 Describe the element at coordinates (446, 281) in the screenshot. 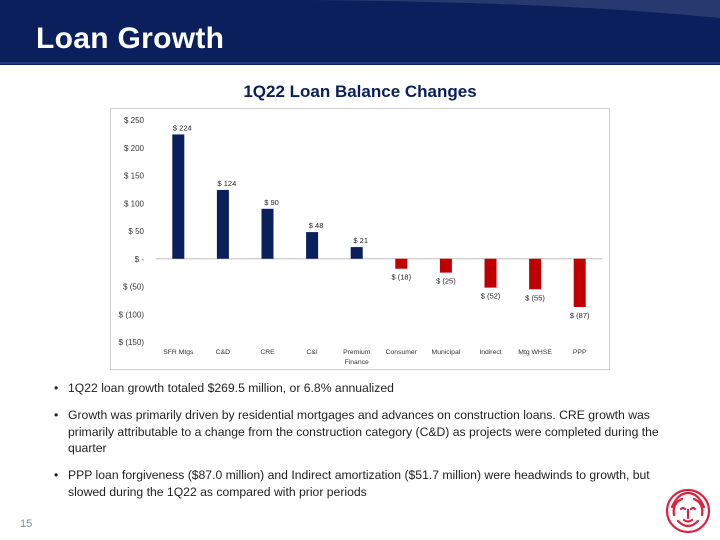

I see `data-label: $ (25)` at that location.